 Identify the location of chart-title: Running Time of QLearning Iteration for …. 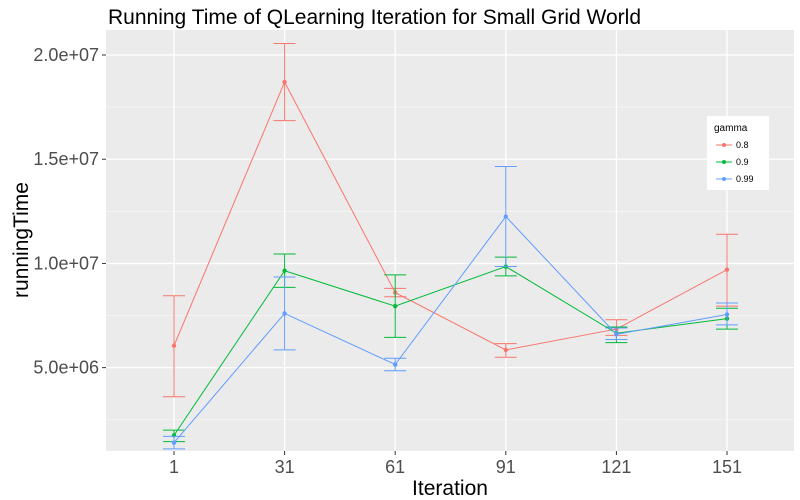
(374, 17).